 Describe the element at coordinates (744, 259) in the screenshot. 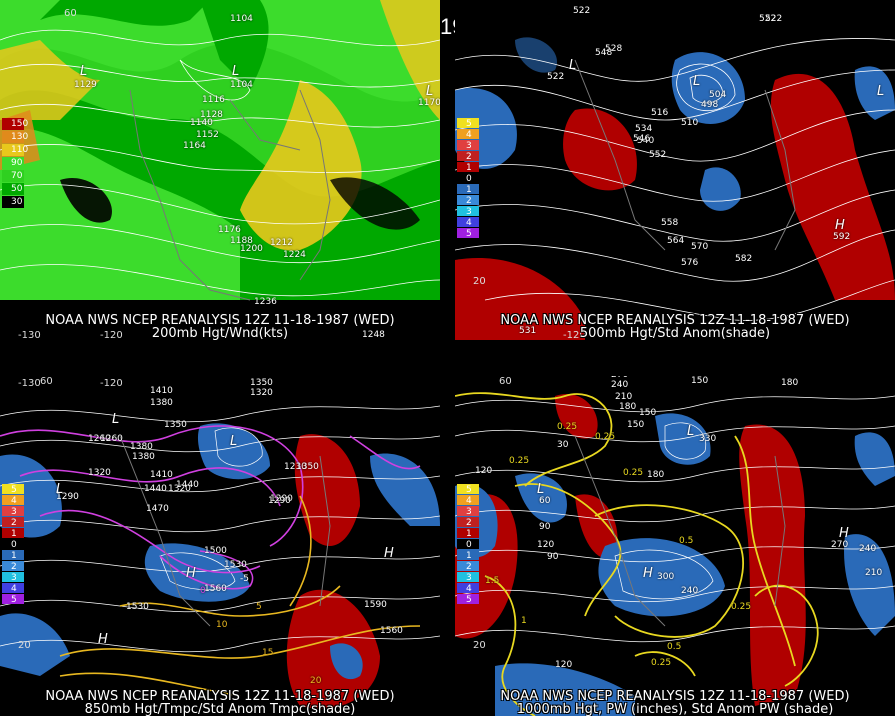

I see `contour-label: 582` at that location.